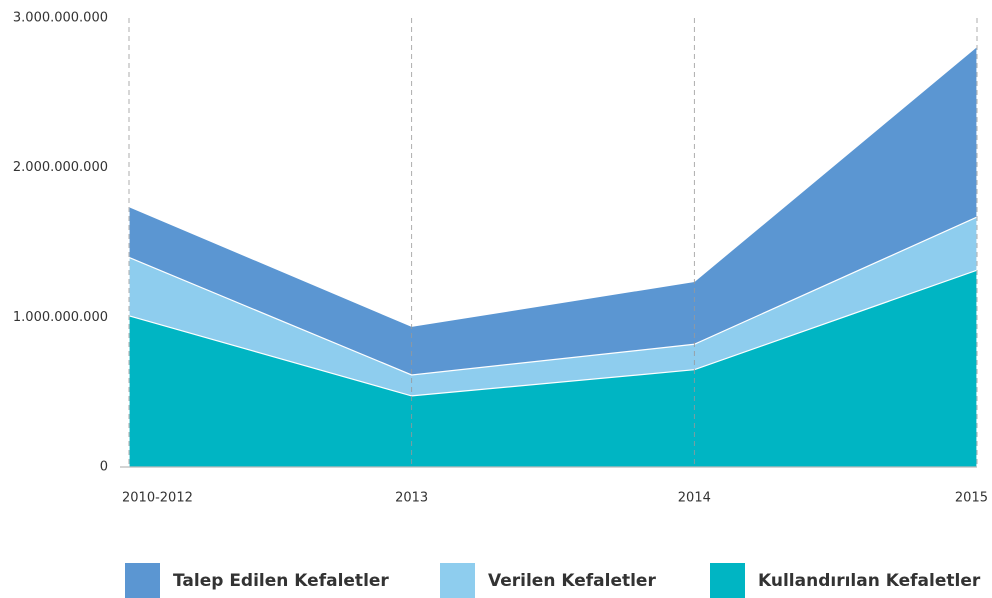 This screenshot has width=992, height=598. Describe the element at coordinates (869, 581) in the screenshot. I see `legend-label: Kullandırılan Kefaletler` at that location.